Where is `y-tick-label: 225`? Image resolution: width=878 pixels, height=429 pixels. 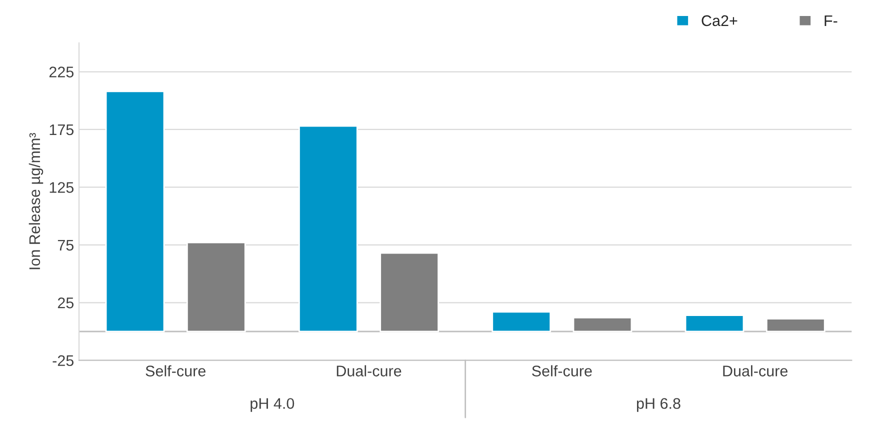 y-tick-label: 225 is located at coordinates (61, 72).